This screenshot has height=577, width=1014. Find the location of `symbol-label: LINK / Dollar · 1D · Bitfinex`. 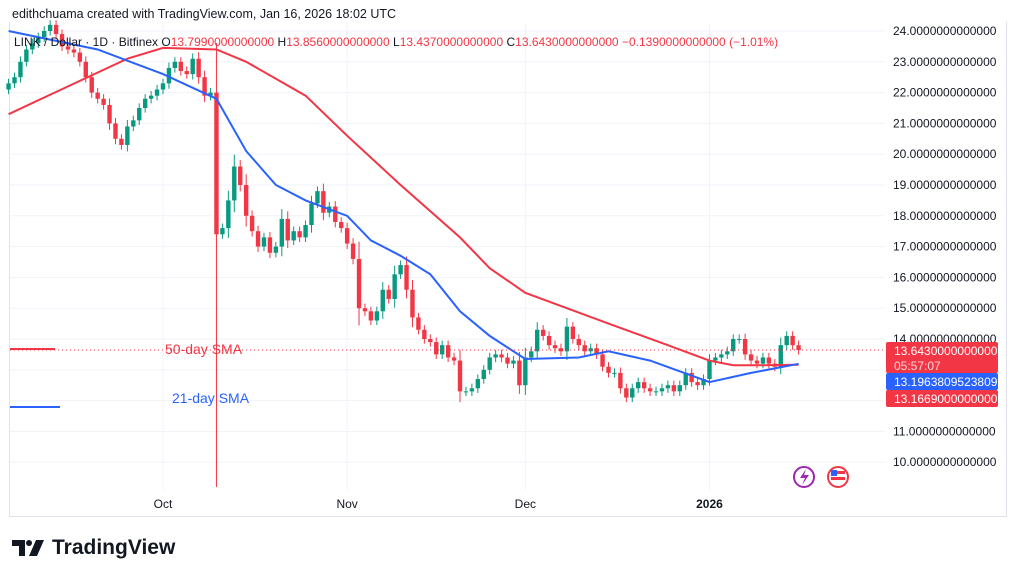

symbol-label: LINK / Dollar · 1D · Bitfinex is located at coordinates (86, 42).